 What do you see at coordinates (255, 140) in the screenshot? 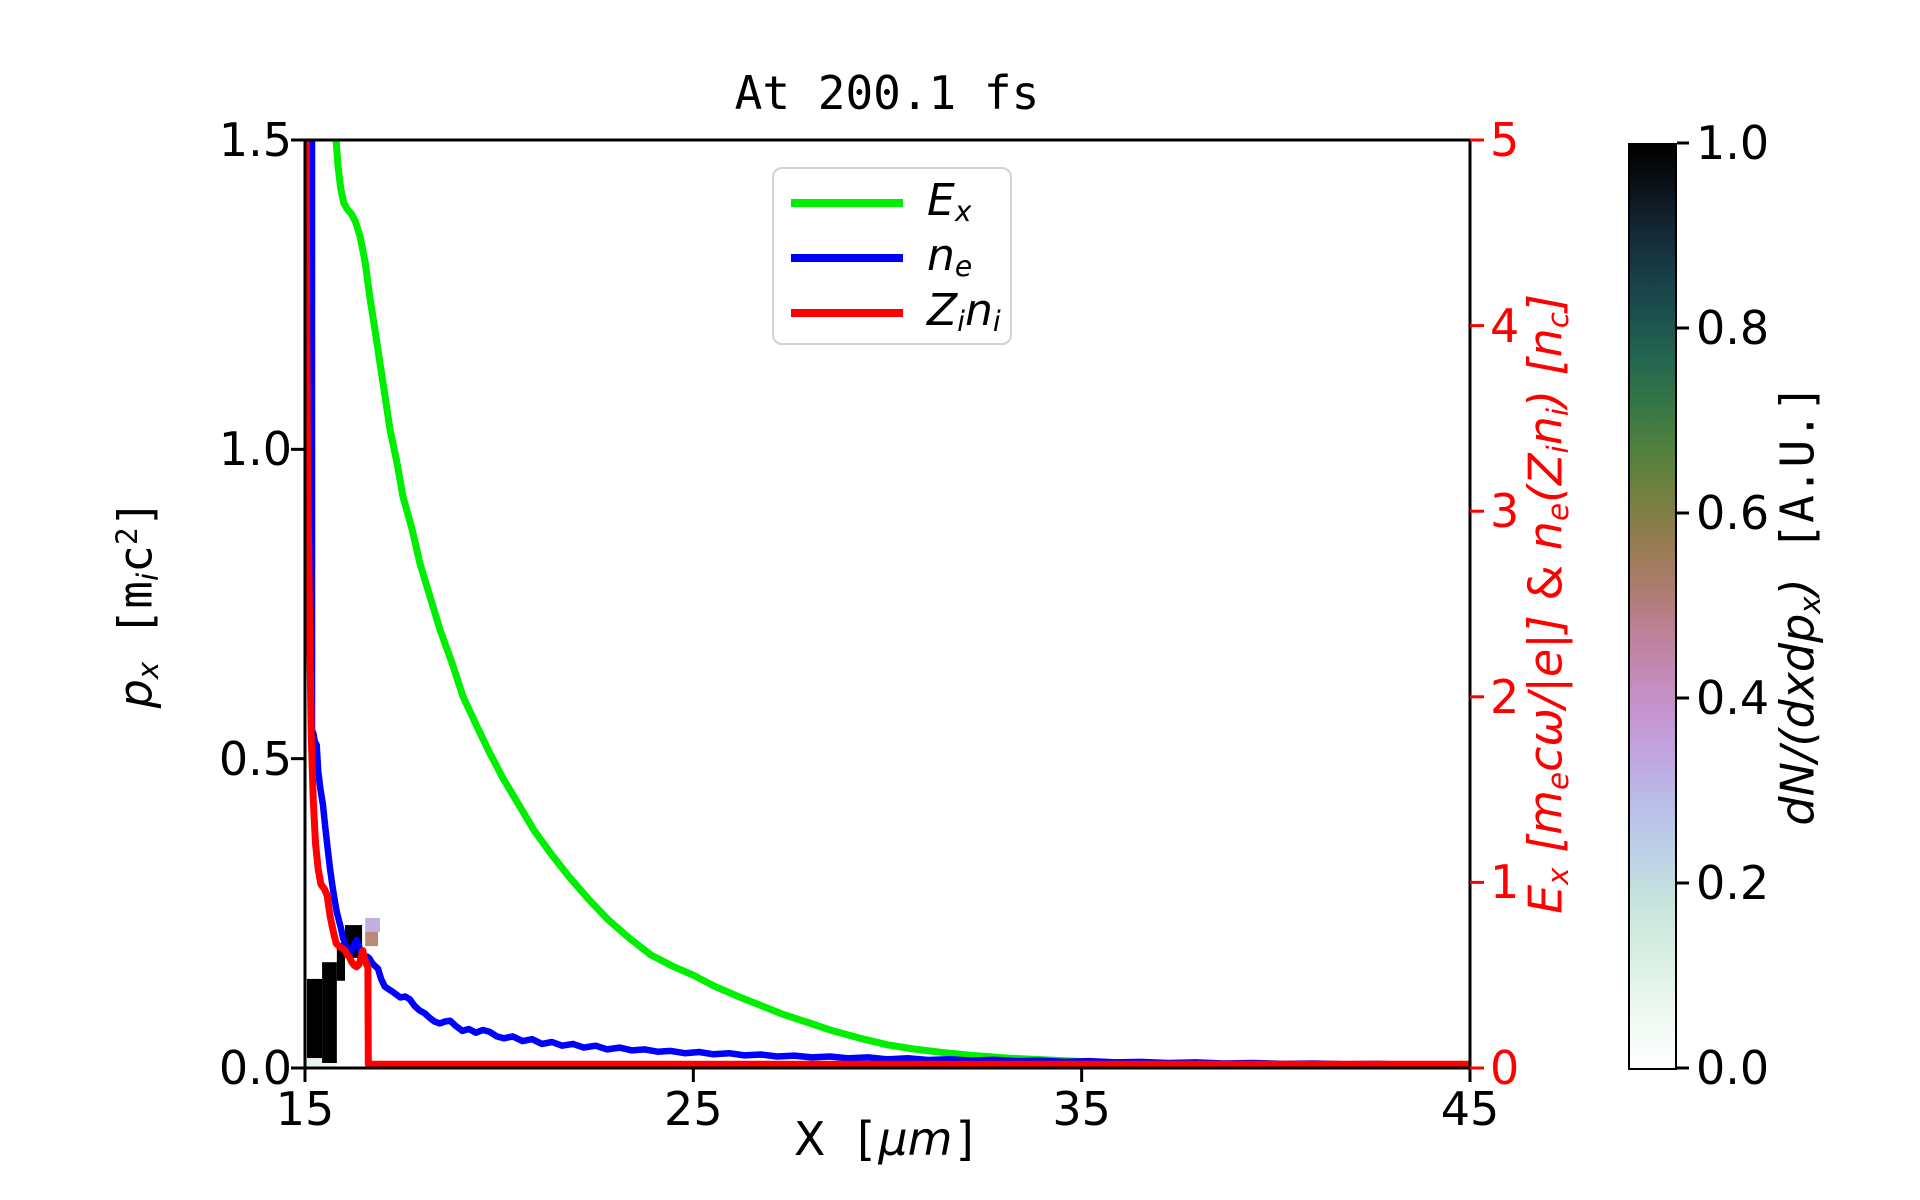
I see `y-left-tick-label: 1.5` at bounding box center [255, 140].